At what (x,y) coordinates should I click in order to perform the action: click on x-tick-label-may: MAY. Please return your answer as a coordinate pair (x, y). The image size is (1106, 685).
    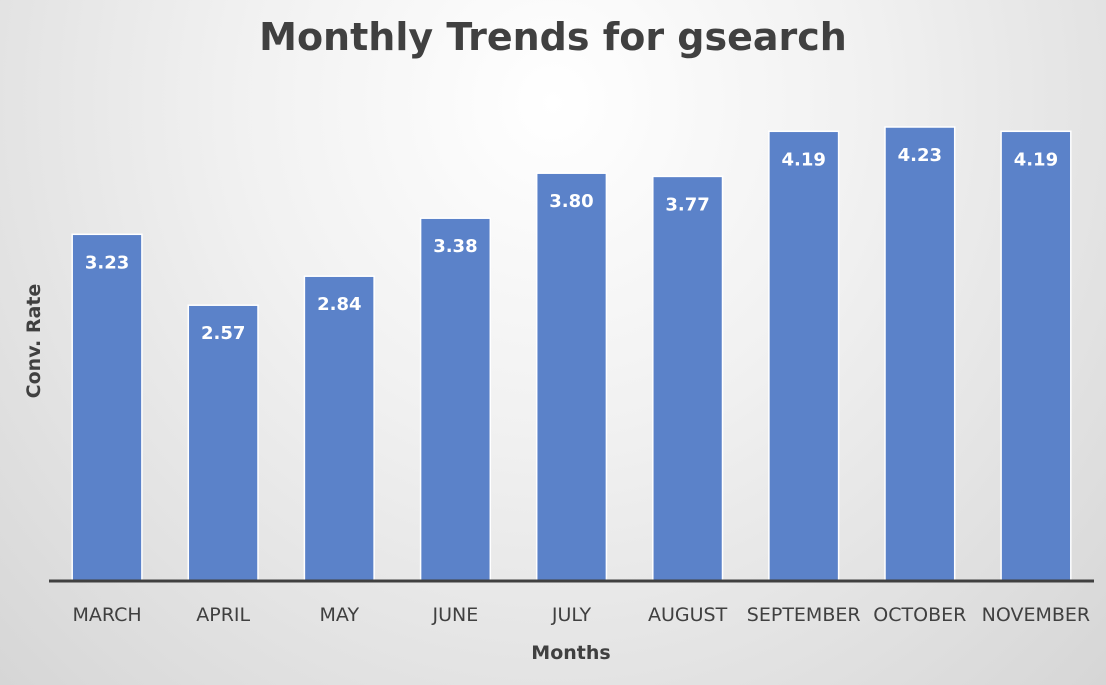
    Looking at the image, I should click on (340, 615).